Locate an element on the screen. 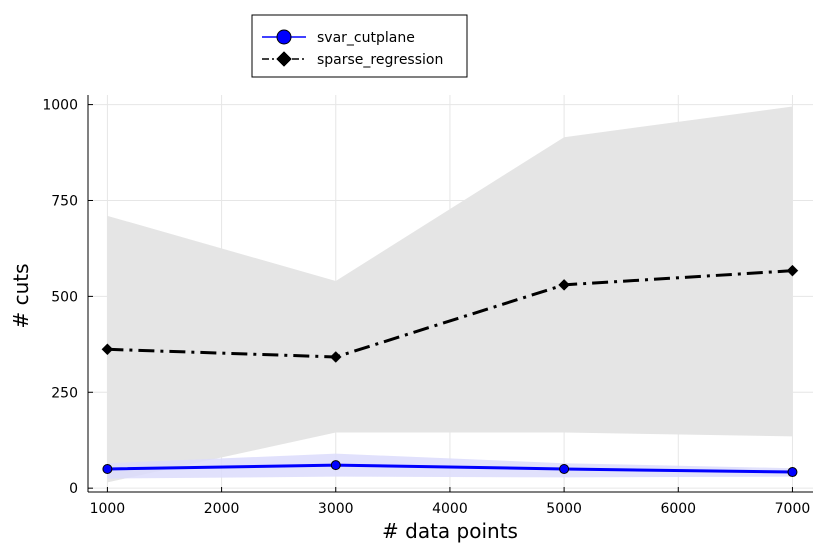 This screenshot has height=554, width=830. legend-label-sparse_regression: sparse_regression is located at coordinates (380, 60).